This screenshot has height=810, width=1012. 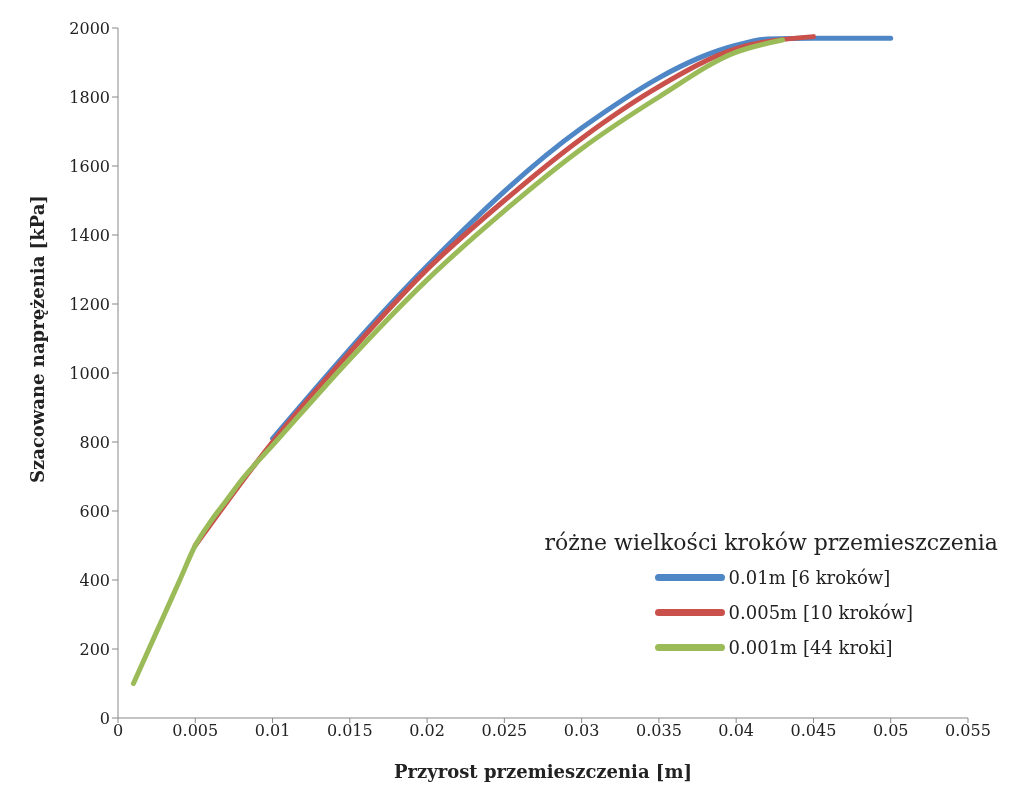 I want to click on y-tick-label: 400, so click(x=94, y=580).